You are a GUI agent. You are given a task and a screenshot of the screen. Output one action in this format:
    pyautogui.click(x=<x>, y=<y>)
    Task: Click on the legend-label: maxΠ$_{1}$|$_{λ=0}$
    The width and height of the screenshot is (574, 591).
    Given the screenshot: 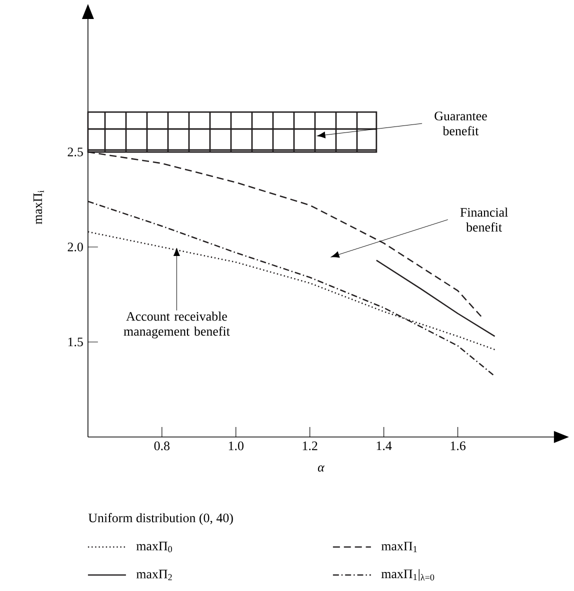 What is the action you would take?
    pyautogui.click(x=407, y=575)
    